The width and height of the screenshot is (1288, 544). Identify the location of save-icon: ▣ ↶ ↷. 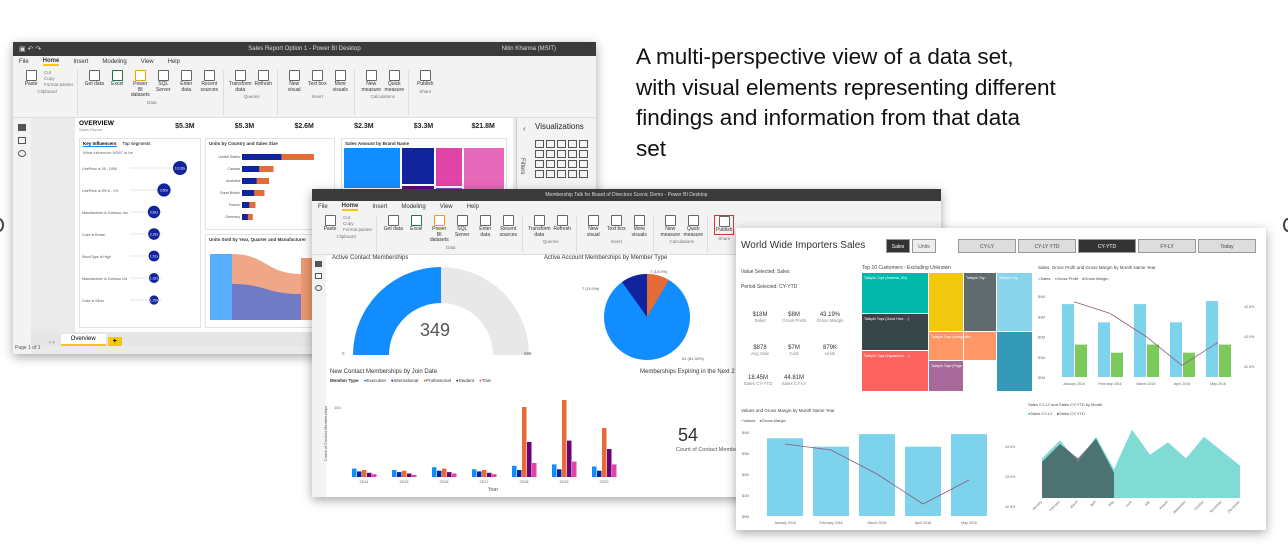
(30, 49).